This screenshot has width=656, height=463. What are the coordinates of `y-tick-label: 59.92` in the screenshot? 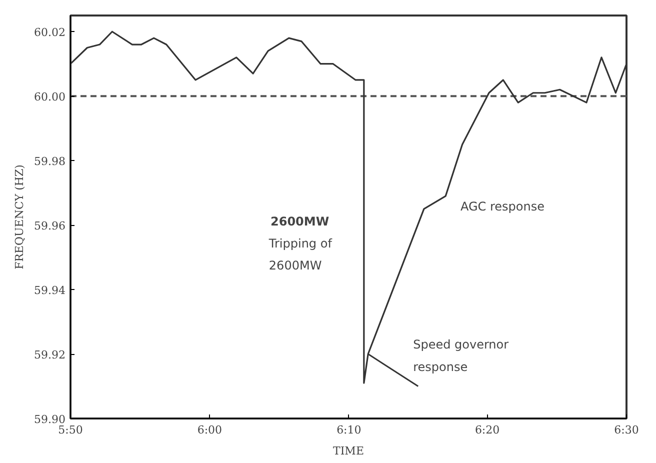 It's located at (50, 355).